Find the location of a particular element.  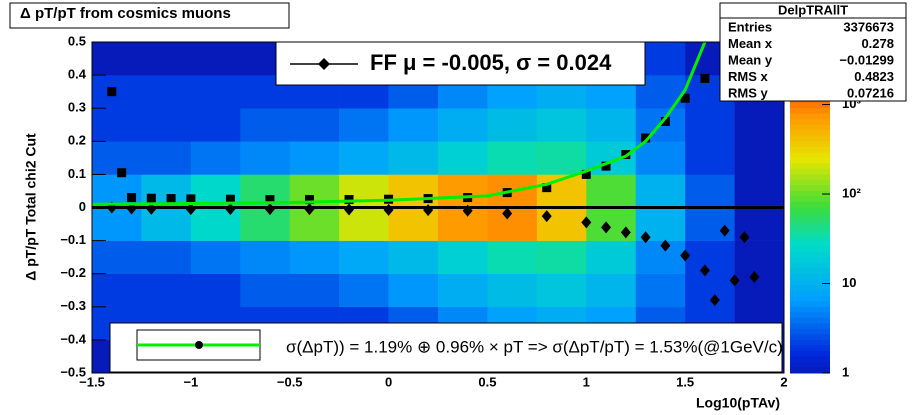

y-tick-label: 0.2 is located at coordinates (77, 140).